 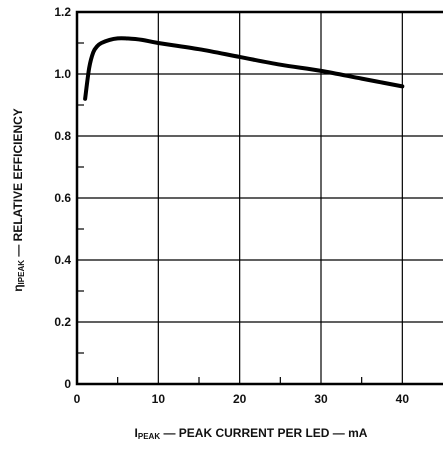 I want to click on x-tick-labels: 0 10 20 30 40, so click(x=242, y=399).